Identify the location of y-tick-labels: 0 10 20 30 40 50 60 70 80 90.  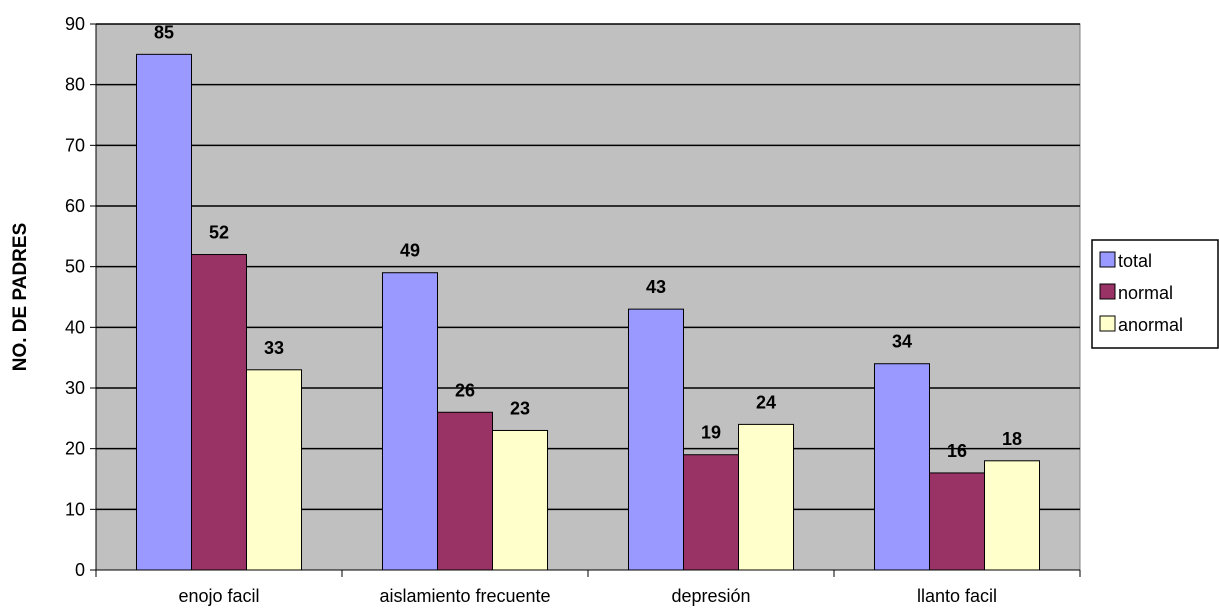
(75, 297).